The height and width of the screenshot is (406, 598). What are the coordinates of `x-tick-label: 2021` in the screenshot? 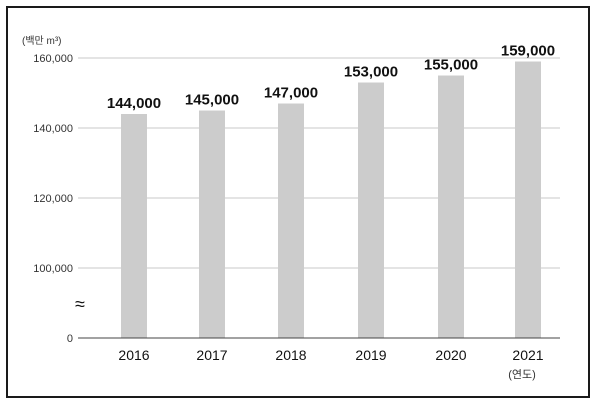 It's located at (527, 355).